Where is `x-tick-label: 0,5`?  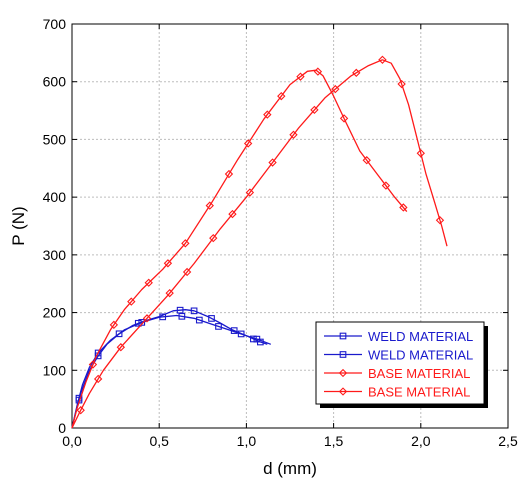
x-tick-label: 0,5 is located at coordinates (159, 441).